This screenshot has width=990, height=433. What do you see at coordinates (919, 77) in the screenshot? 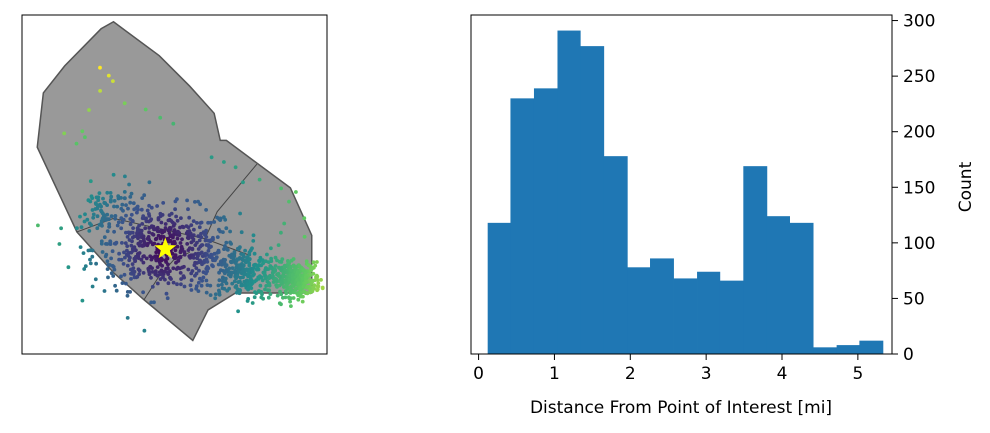
I see `y-tick-label: 250` at bounding box center [919, 77].